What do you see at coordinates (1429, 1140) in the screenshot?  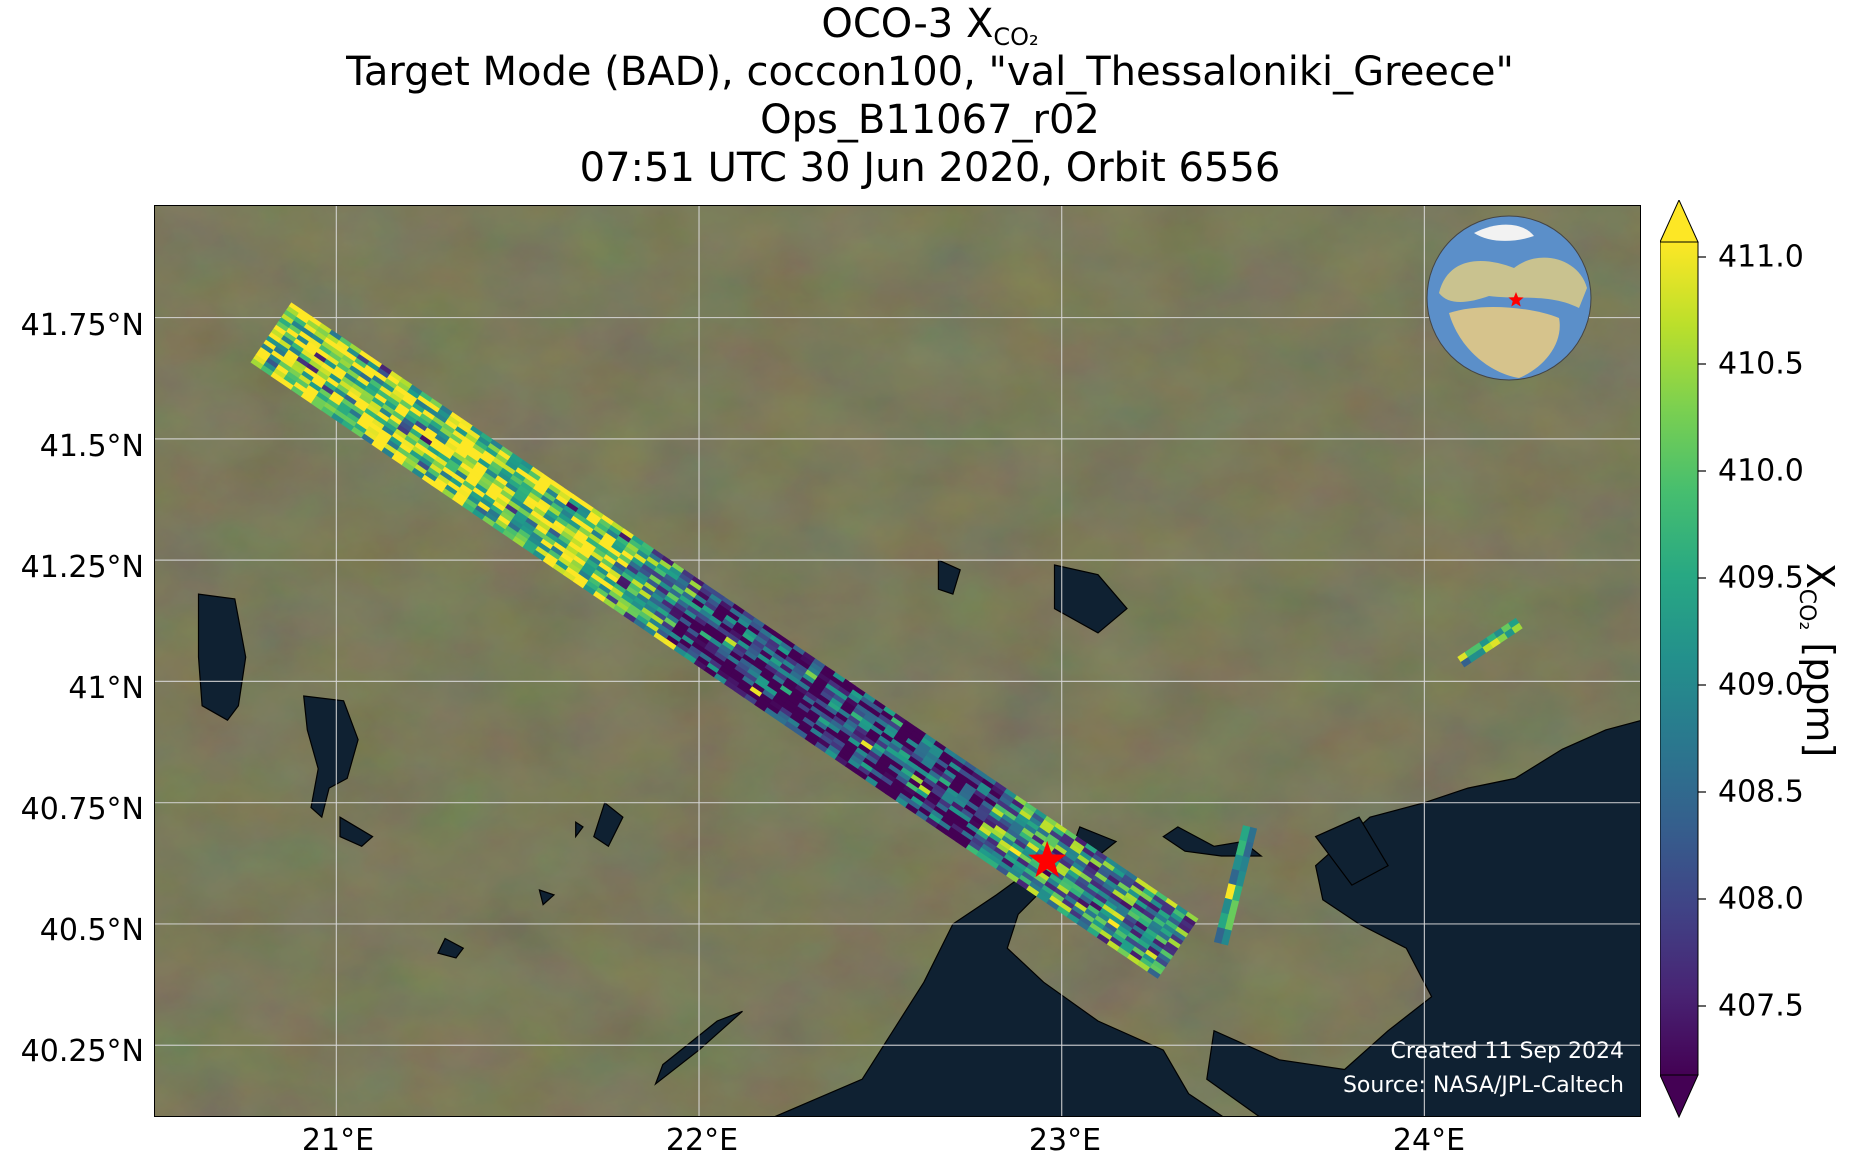 I see `lon-tick-label: 24°E` at bounding box center [1429, 1140].